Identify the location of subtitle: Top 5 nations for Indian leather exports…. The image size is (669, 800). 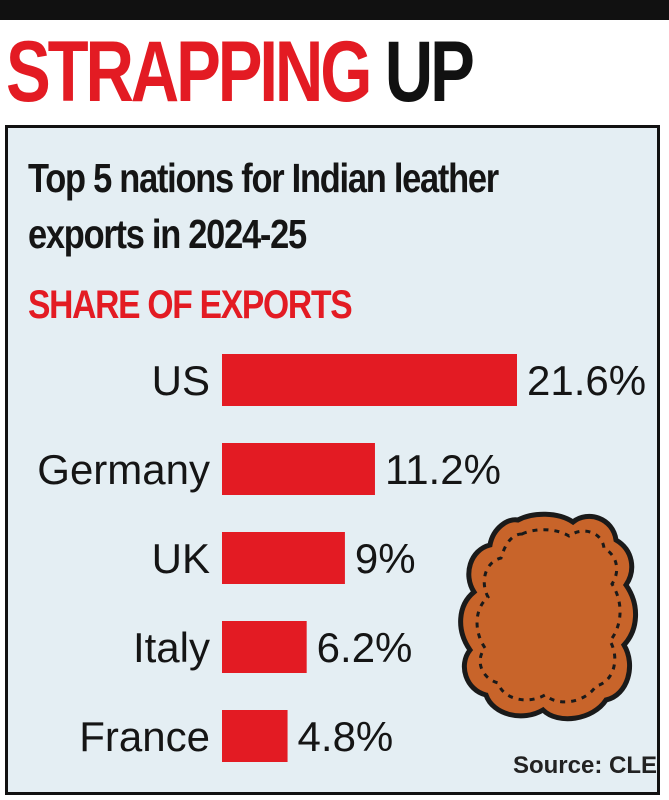
(288, 206).